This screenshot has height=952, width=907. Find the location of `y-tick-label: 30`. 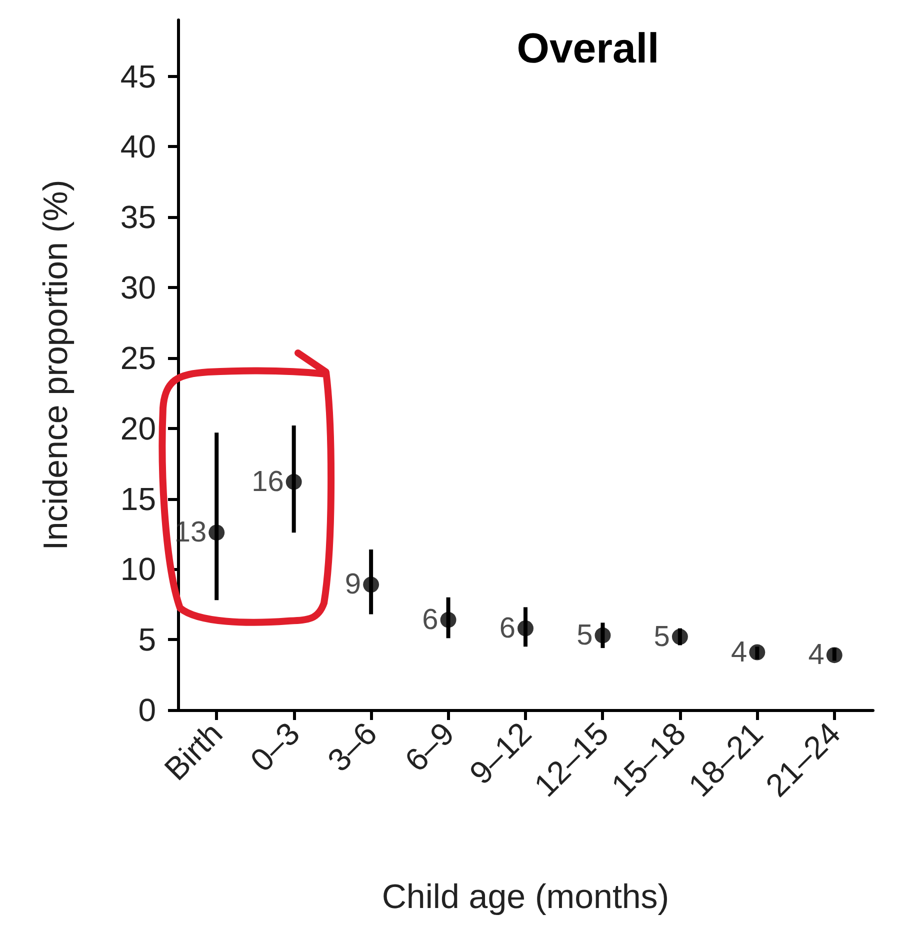

y-tick-label: 30 is located at coordinates (138, 288).